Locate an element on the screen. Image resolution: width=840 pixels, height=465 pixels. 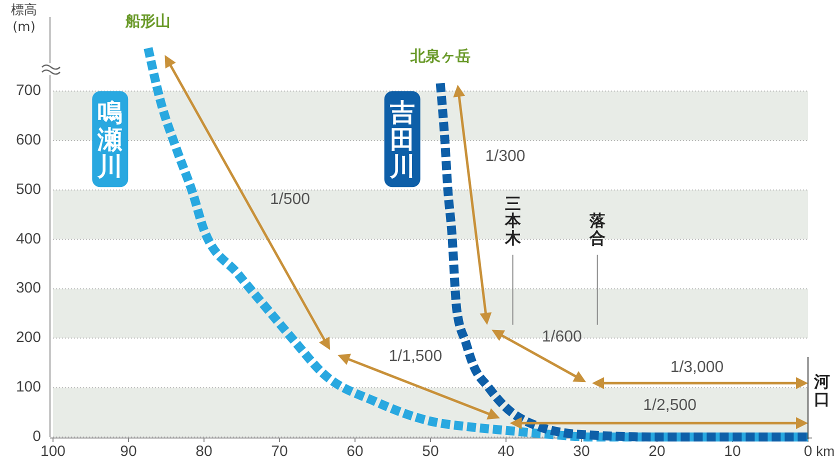
x-tick-label: 90 is located at coordinates (128, 451).